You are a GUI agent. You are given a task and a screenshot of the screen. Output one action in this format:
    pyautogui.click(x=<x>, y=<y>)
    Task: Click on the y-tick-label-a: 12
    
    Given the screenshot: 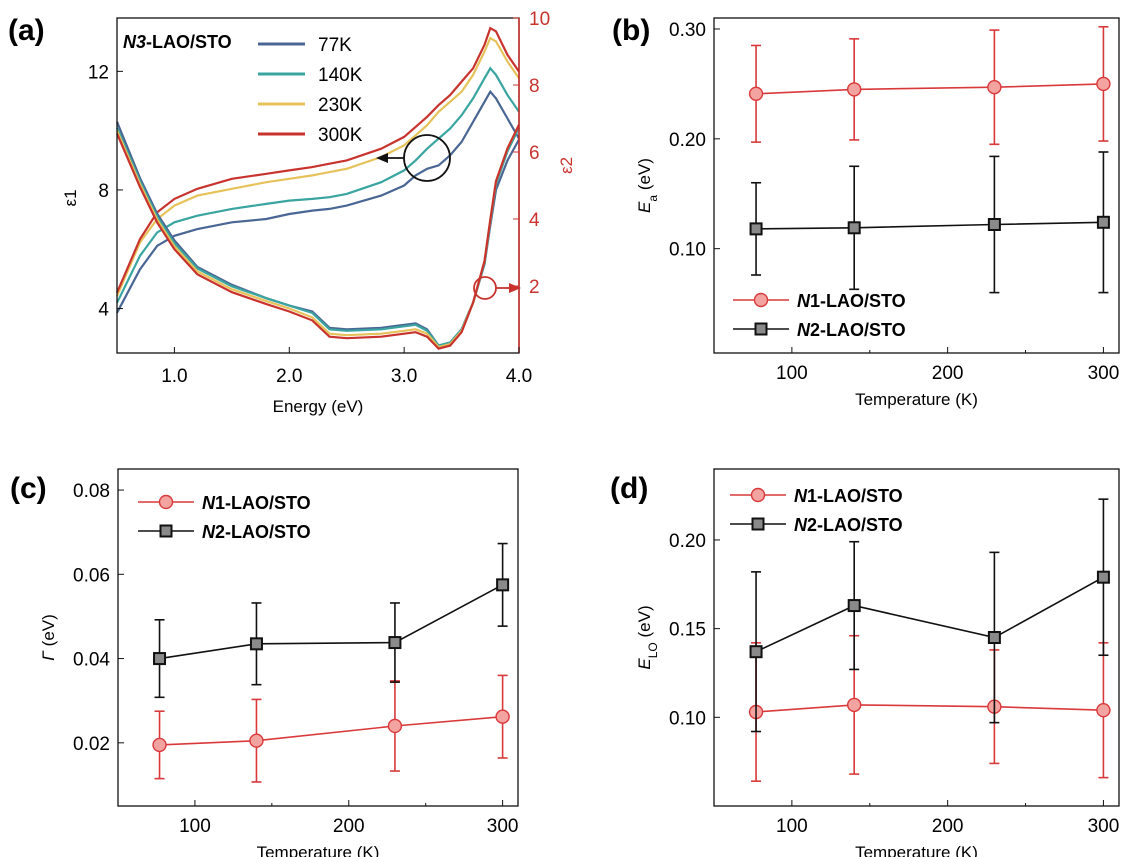 What is the action you would take?
    pyautogui.click(x=98, y=72)
    